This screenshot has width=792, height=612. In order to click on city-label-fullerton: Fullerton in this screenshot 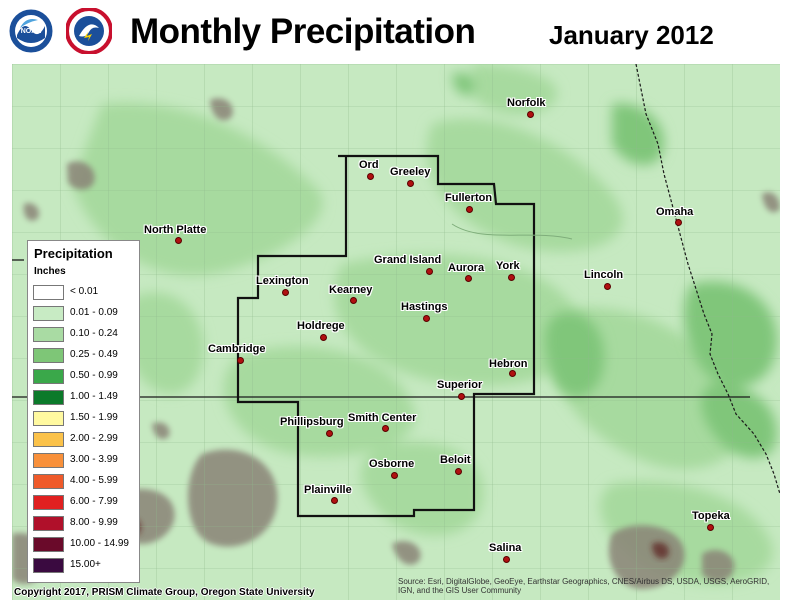, I will do `click(469, 198)`.